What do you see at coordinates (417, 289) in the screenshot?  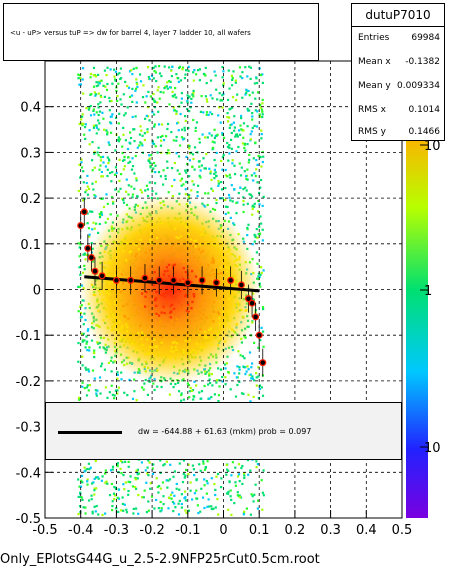 I see `colorbar` at bounding box center [417, 289].